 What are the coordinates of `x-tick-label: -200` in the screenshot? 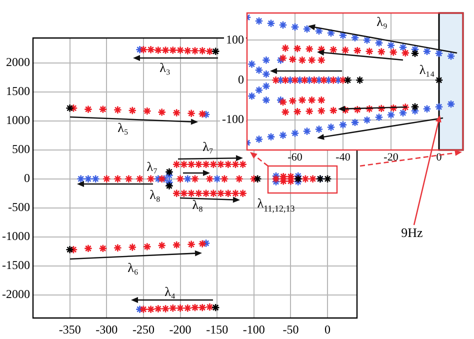 It's located at (180, 329).